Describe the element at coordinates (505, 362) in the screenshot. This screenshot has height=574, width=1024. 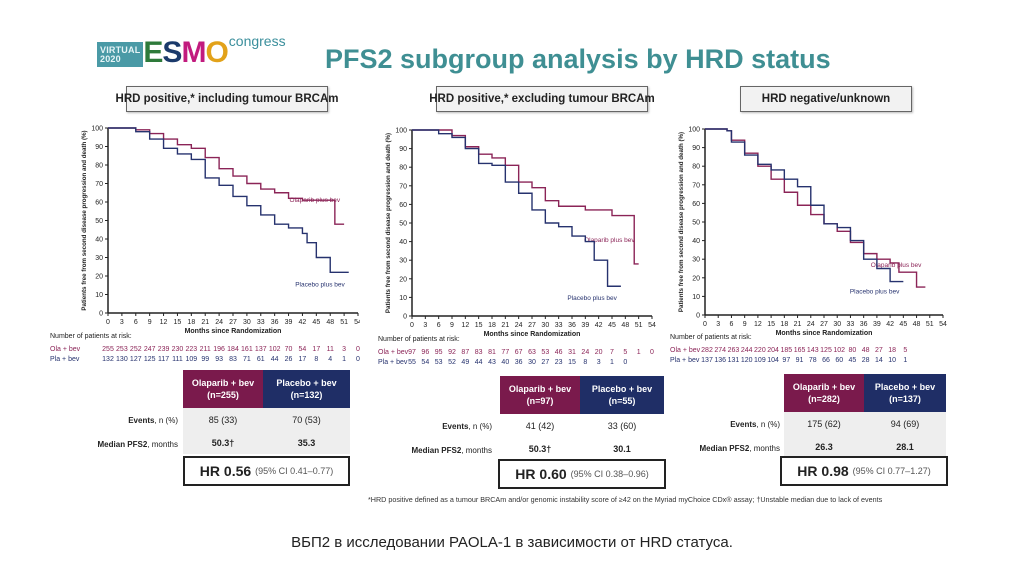
I see `risk-count: 40` at that location.